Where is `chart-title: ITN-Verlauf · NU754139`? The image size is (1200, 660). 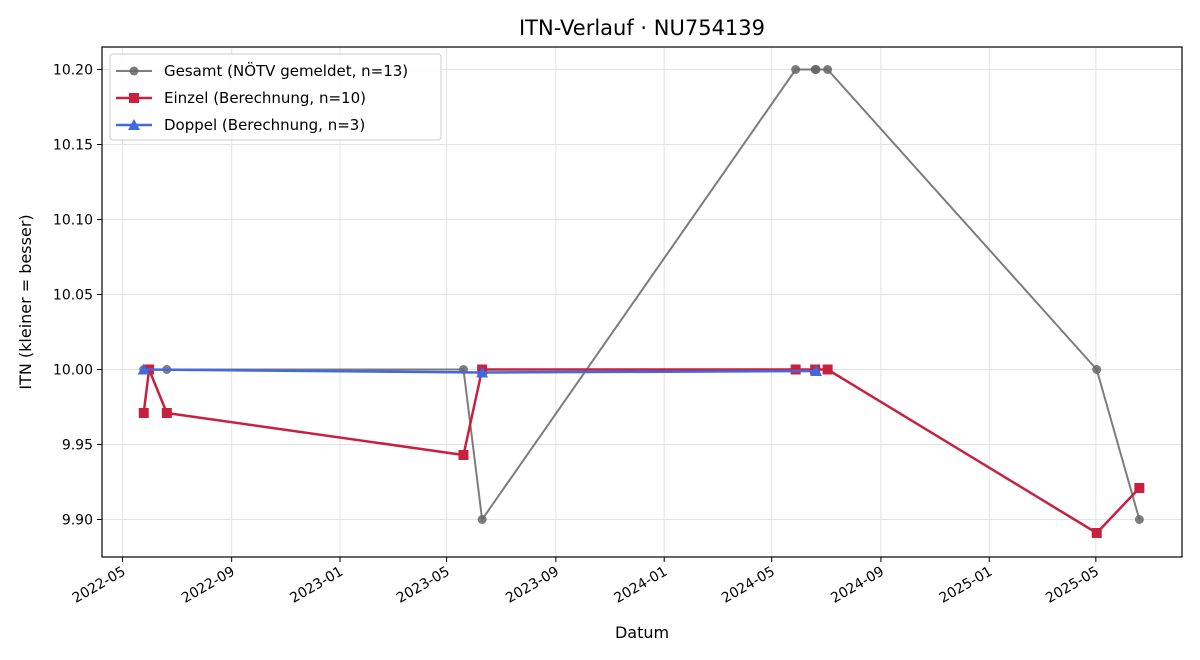 chart-title: ITN-Verlauf · NU754139 is located at coordinates (642, 28).